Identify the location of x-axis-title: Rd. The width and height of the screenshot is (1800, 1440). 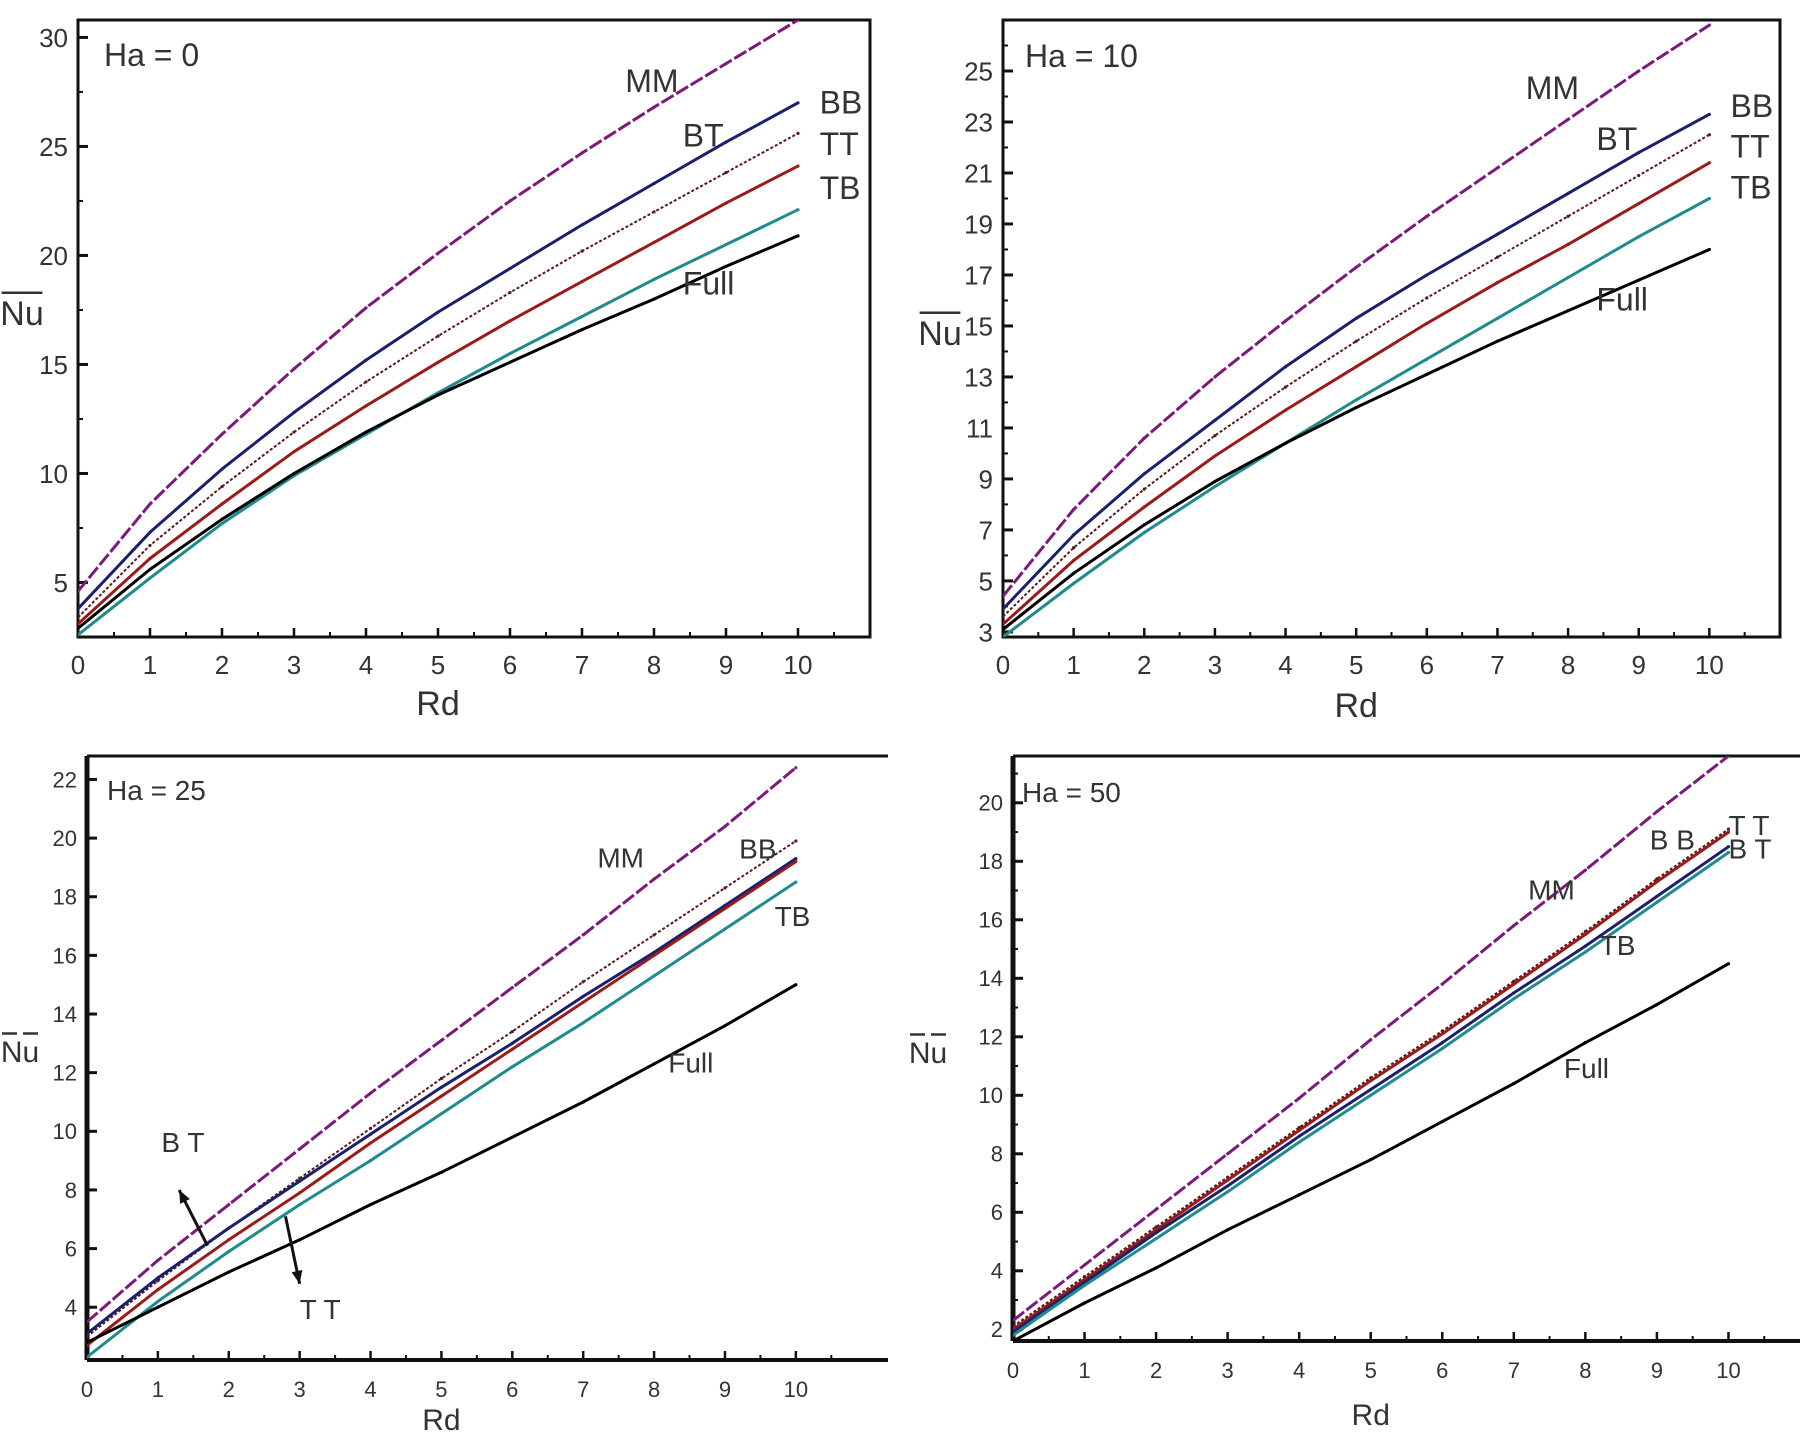
(437, 704).